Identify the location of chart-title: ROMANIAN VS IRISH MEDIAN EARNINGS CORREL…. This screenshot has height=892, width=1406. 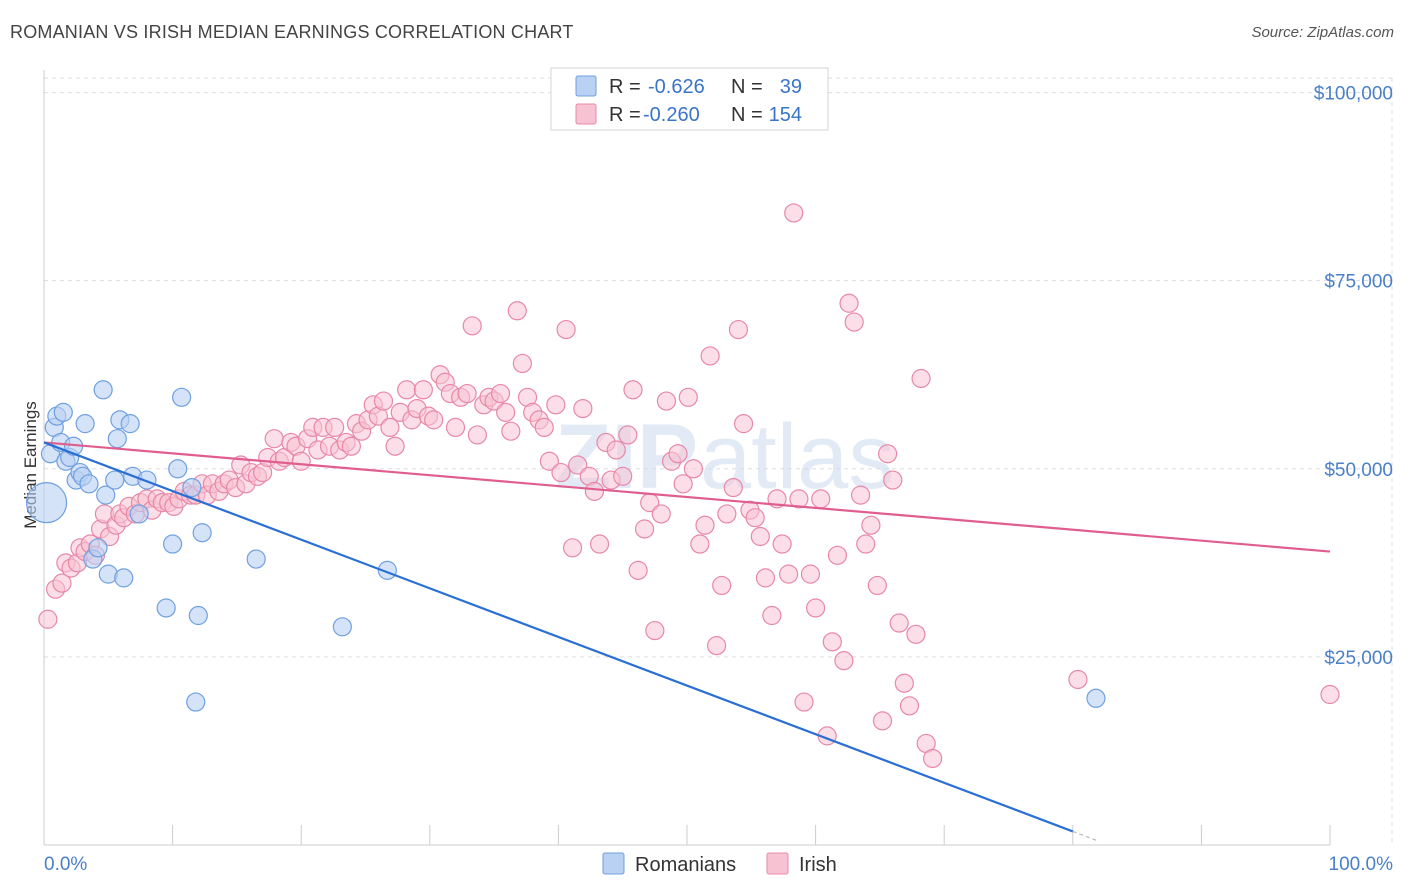
(292, 32).